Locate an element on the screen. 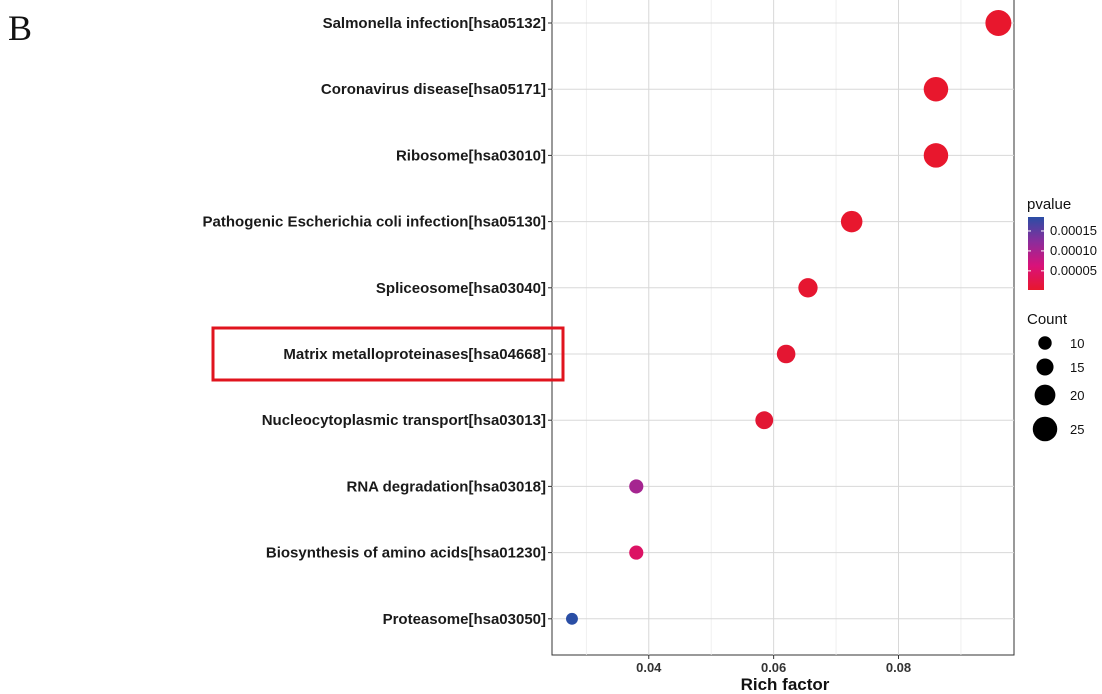  x-tick-label: 0.06 is located at coordinates (773, 667).